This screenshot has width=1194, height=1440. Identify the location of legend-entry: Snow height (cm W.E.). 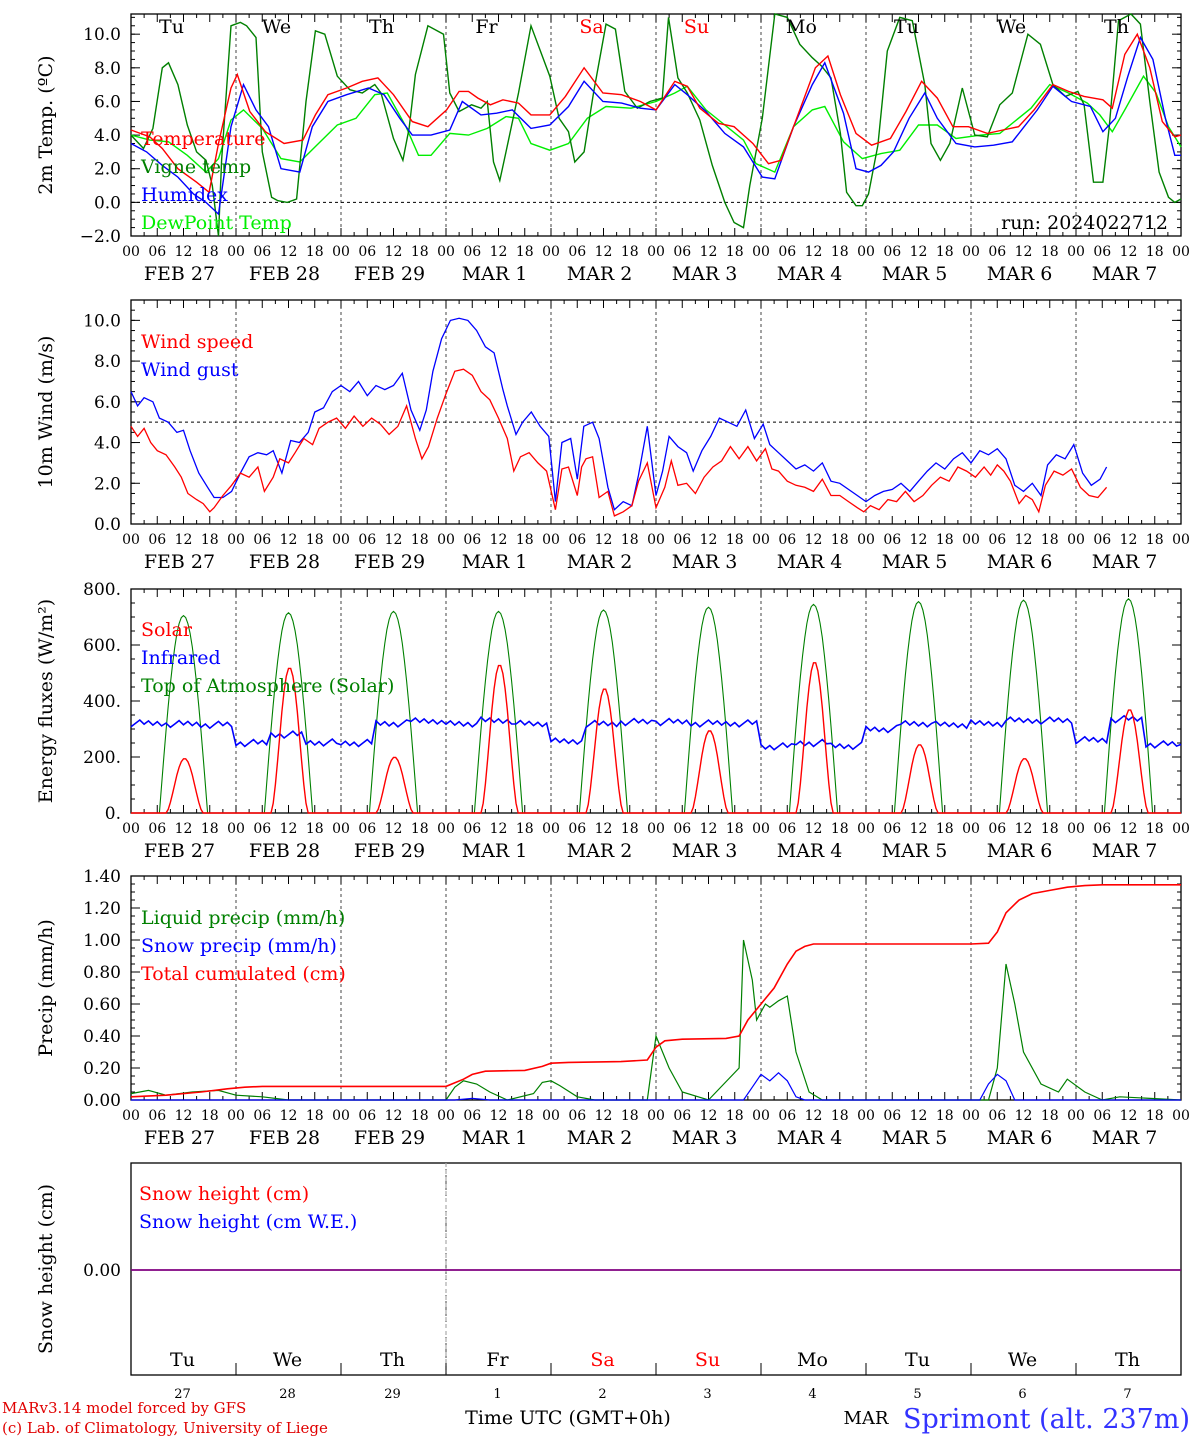
(248, 1222).